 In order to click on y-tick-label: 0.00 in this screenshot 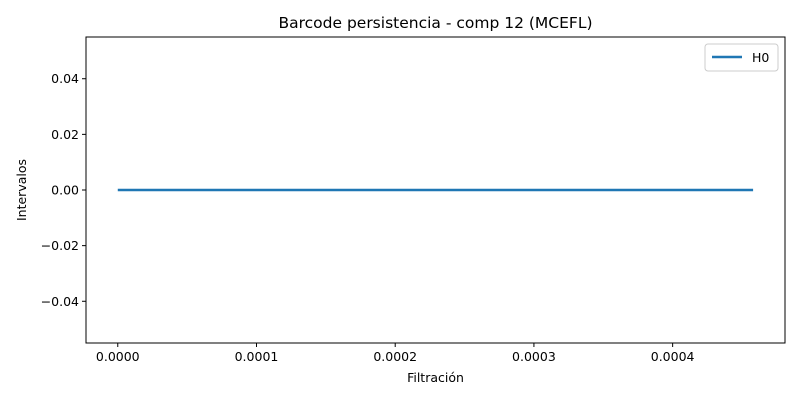, I will do `click(65, 190)`.